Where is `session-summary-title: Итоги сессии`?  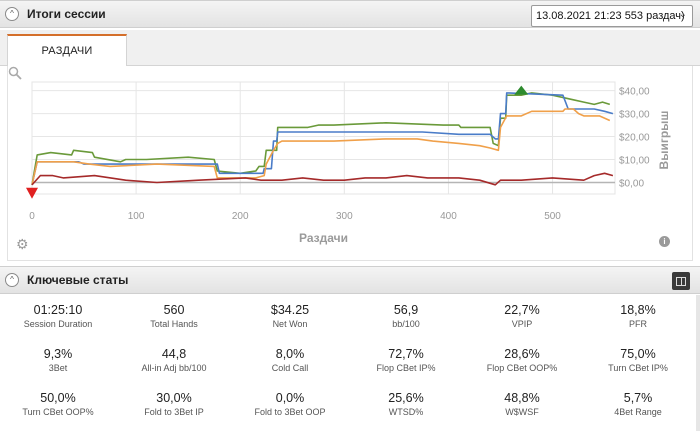 session-summary-title: Итоги сессии is located at coordinates (66, 14).